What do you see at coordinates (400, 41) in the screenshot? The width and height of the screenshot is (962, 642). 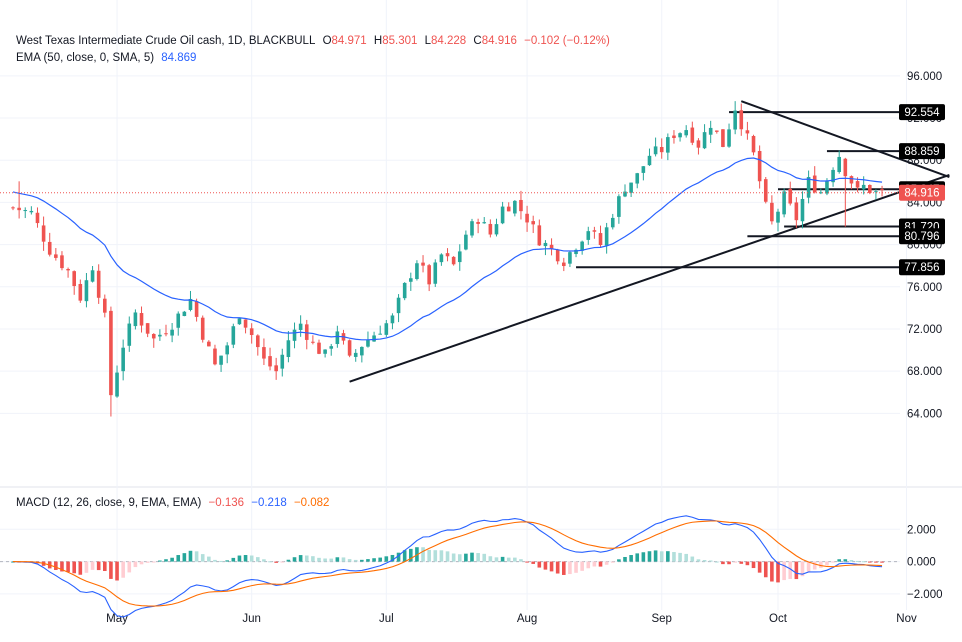 I see `high-value: 85.301` at bounding box center [400, 41].